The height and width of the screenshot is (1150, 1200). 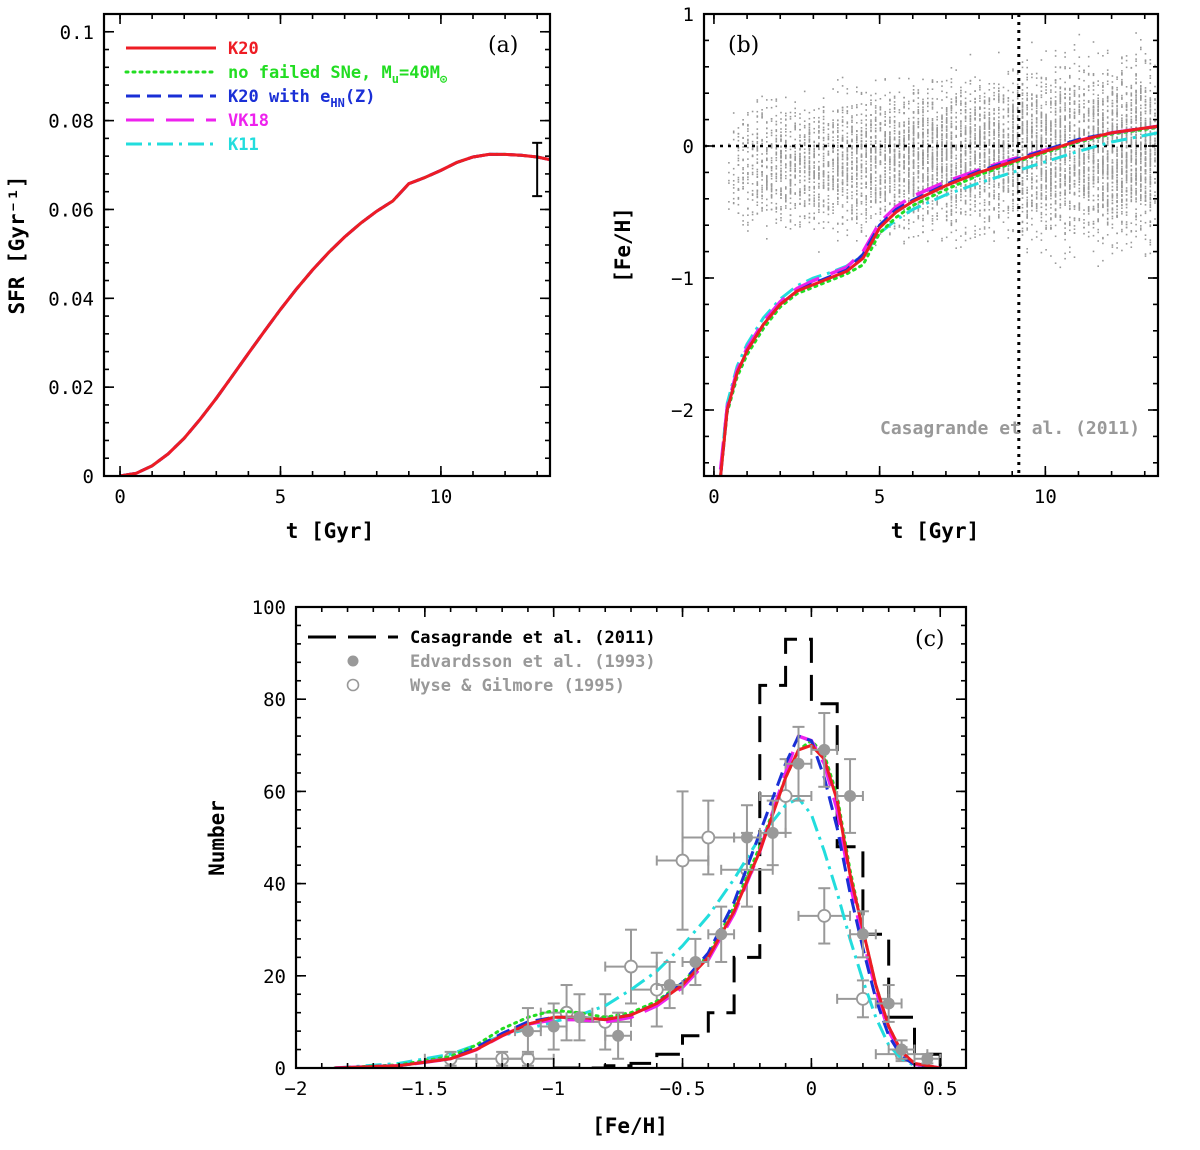 I want to click on panel-a-ytick-label: 0.04, so click(x=71, y=299).